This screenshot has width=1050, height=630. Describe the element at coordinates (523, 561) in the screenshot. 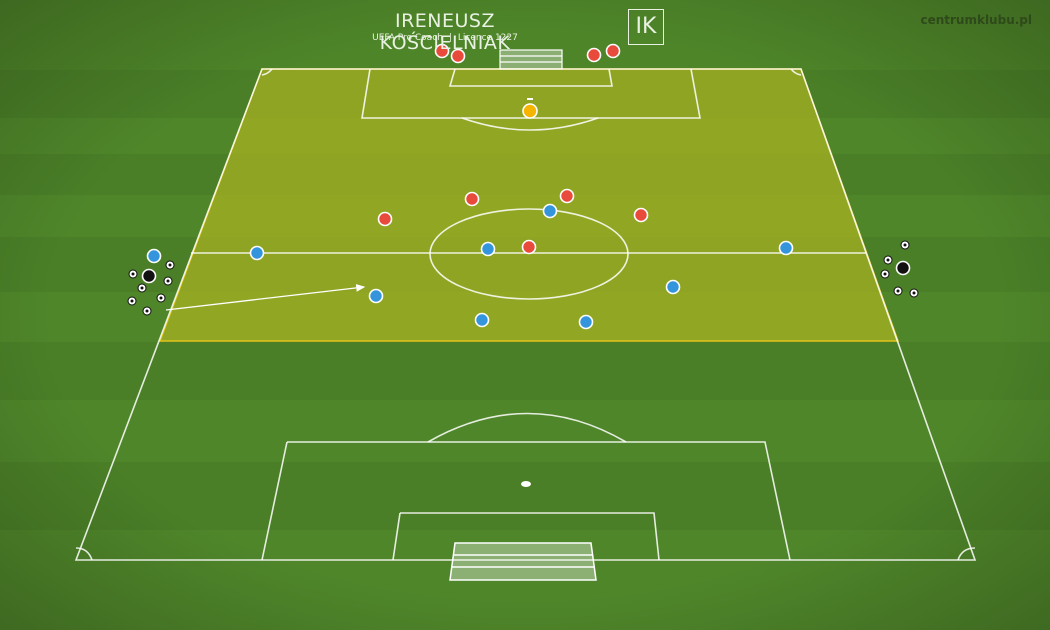

I see `bottom-goal` at that location.